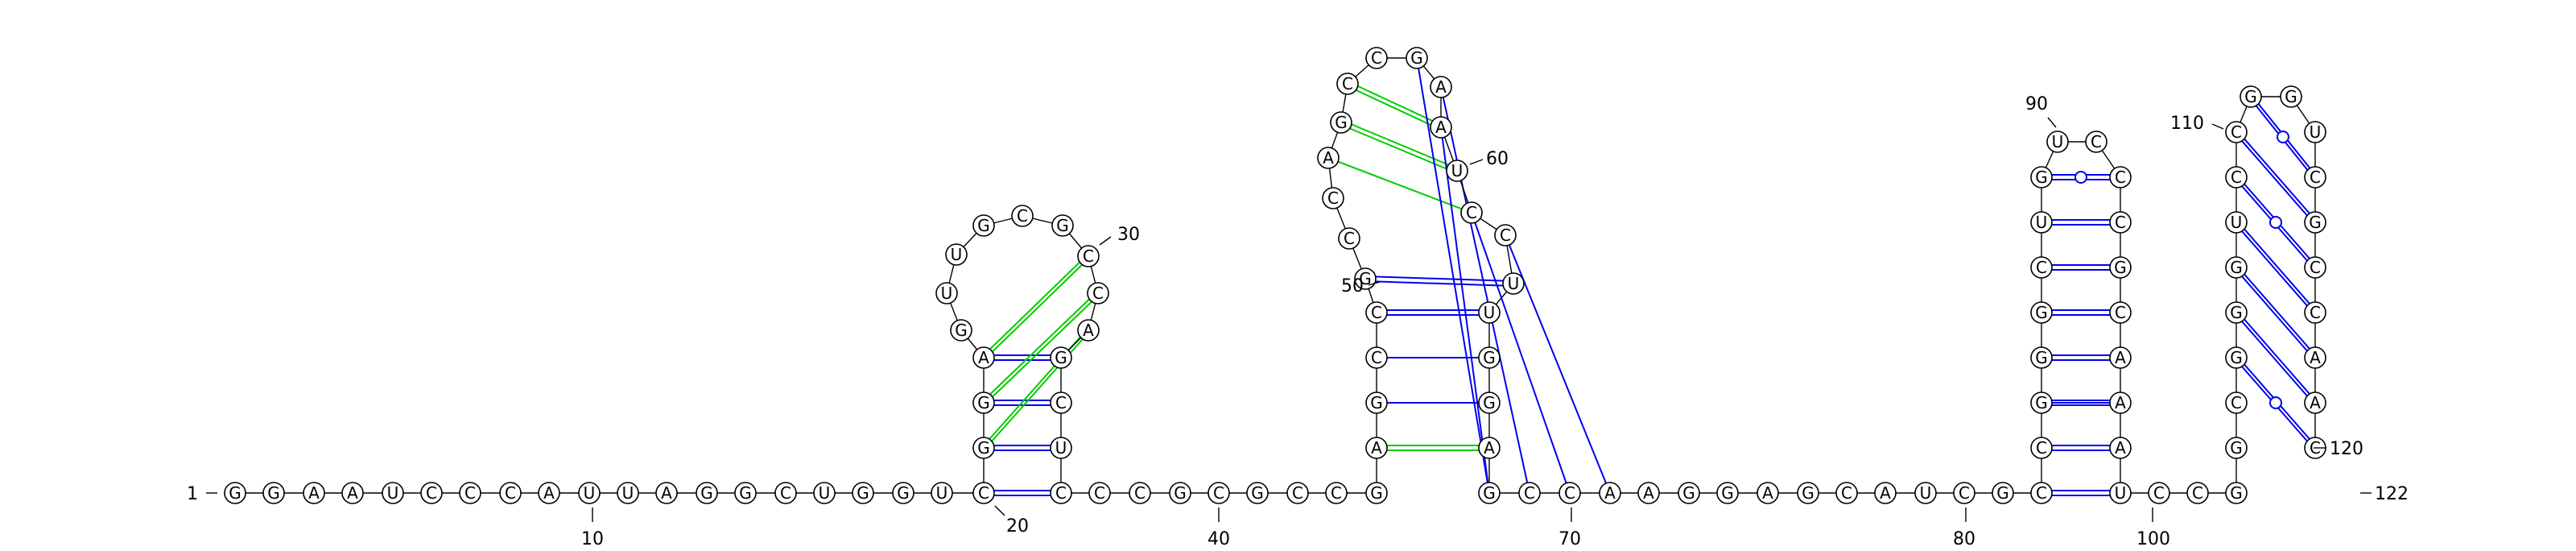 The image size is (2576, 551). What do you see at coordinates (1569, 539) in the screenshot?
I see `label-70: 70` at bounding box center [1569, 539].